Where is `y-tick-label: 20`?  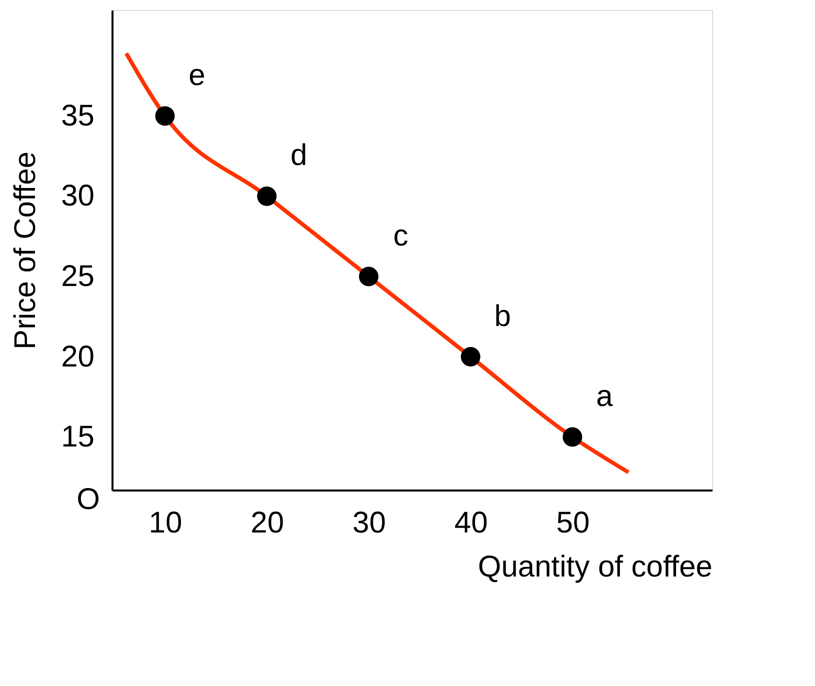 y-tick-label: 20 is located at coordinates (77, 357).